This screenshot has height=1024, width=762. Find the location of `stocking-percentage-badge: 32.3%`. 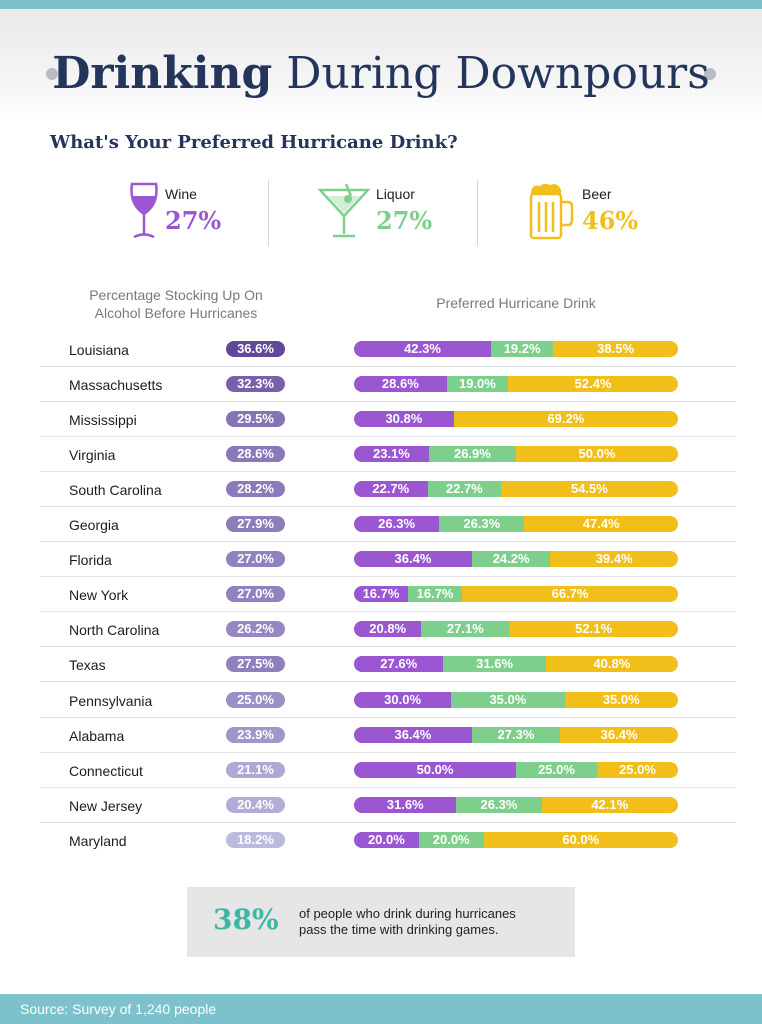

stocking-percentage-badge: 32.3% is located at coordinates (255, 384).